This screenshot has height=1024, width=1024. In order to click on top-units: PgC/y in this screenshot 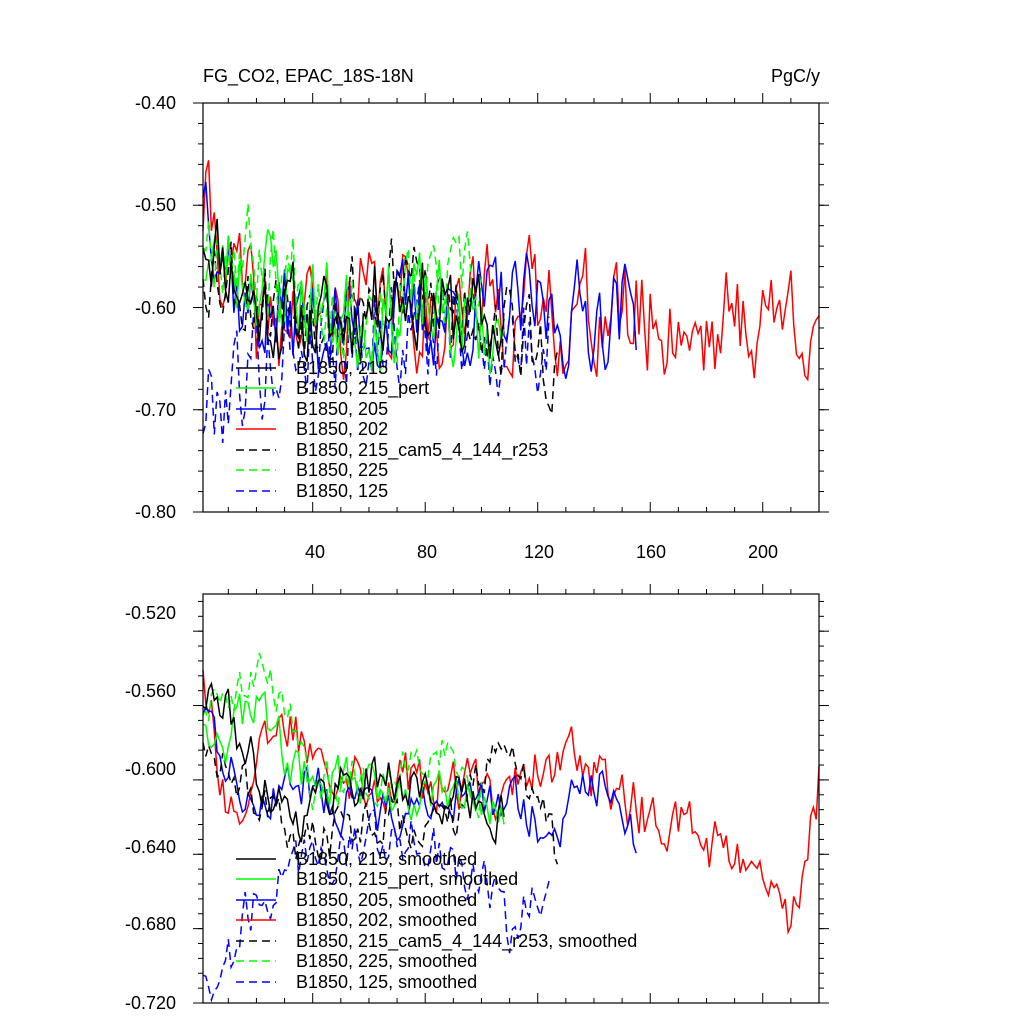, I will do `click(795, 76)`.